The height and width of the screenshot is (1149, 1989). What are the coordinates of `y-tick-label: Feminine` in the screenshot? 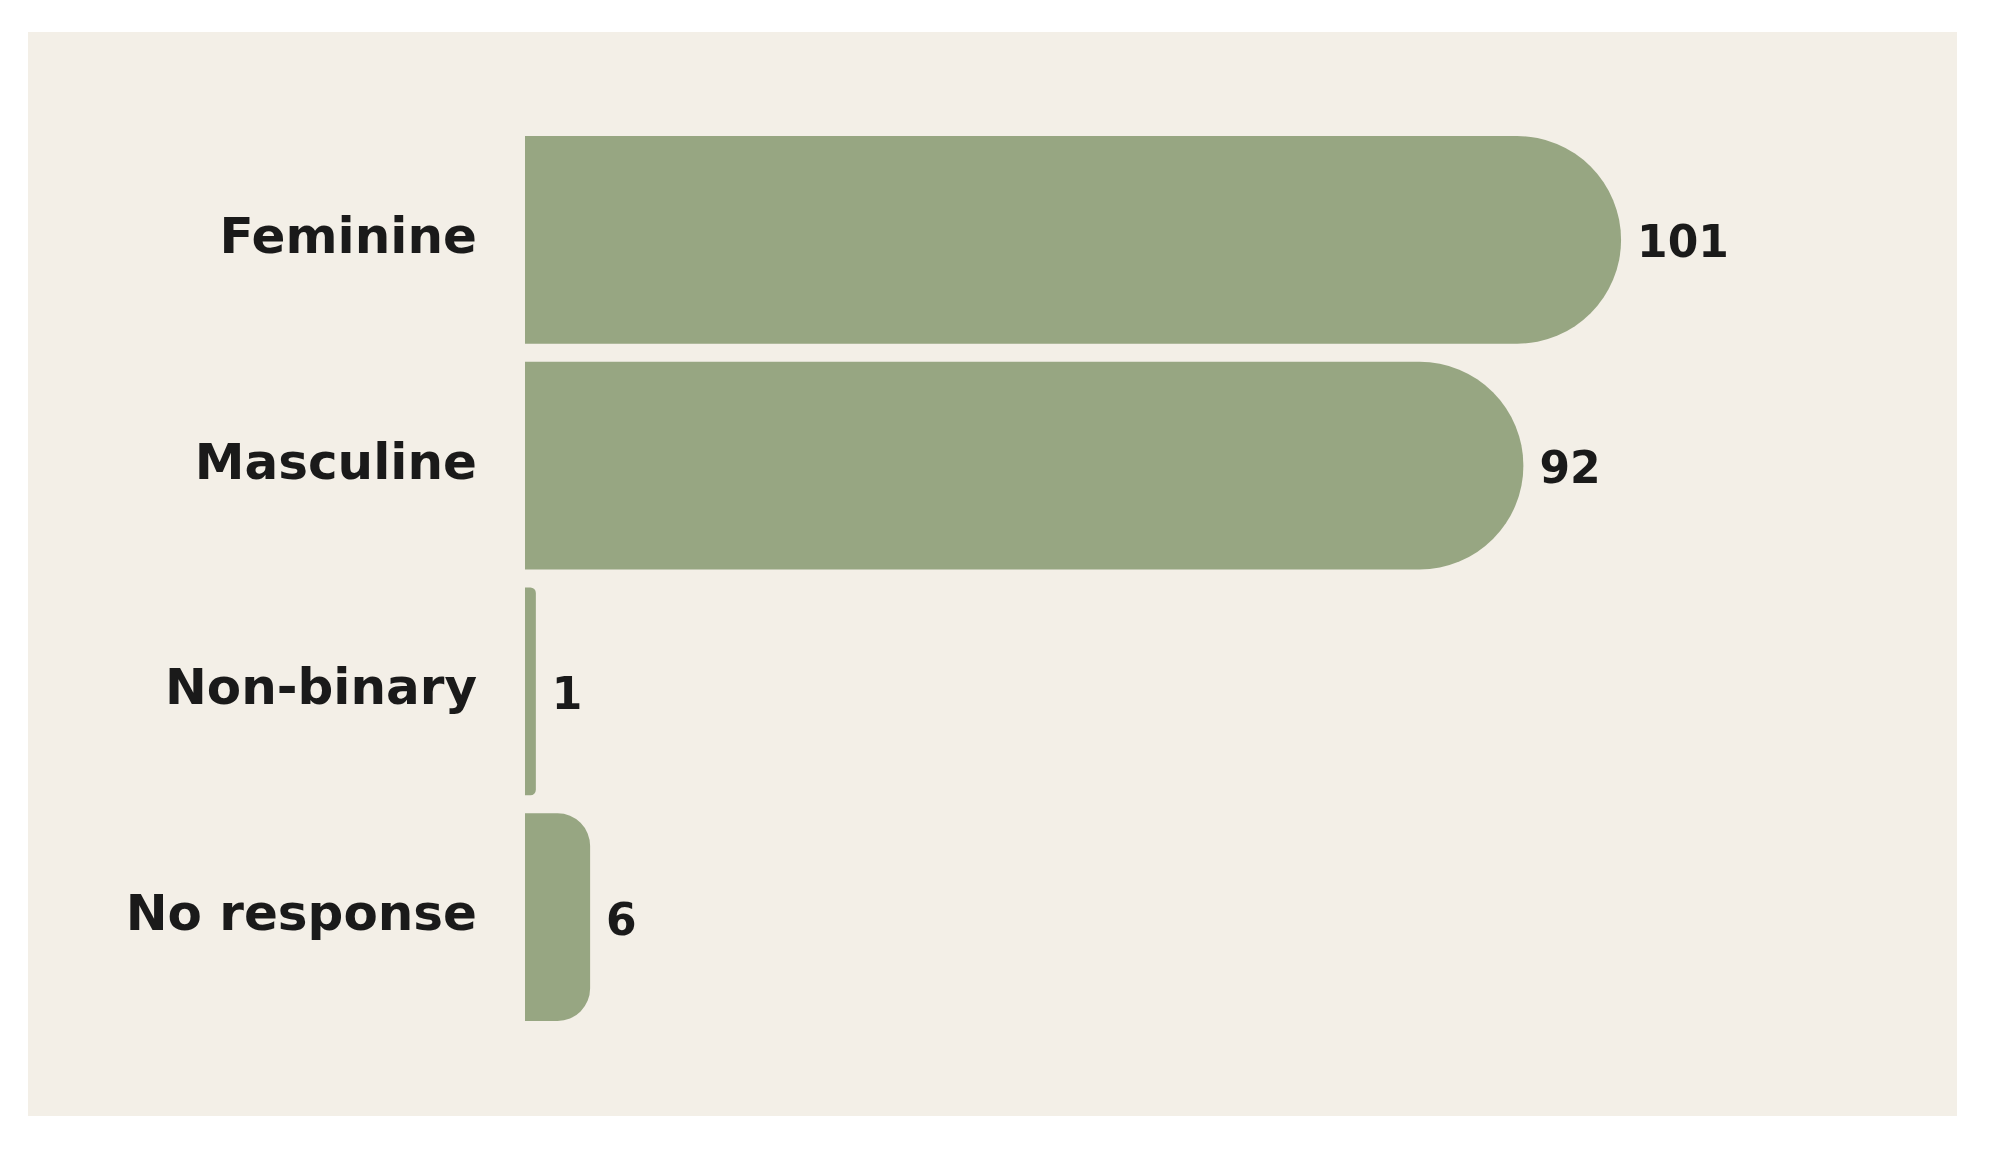 It's located at (348, 235).